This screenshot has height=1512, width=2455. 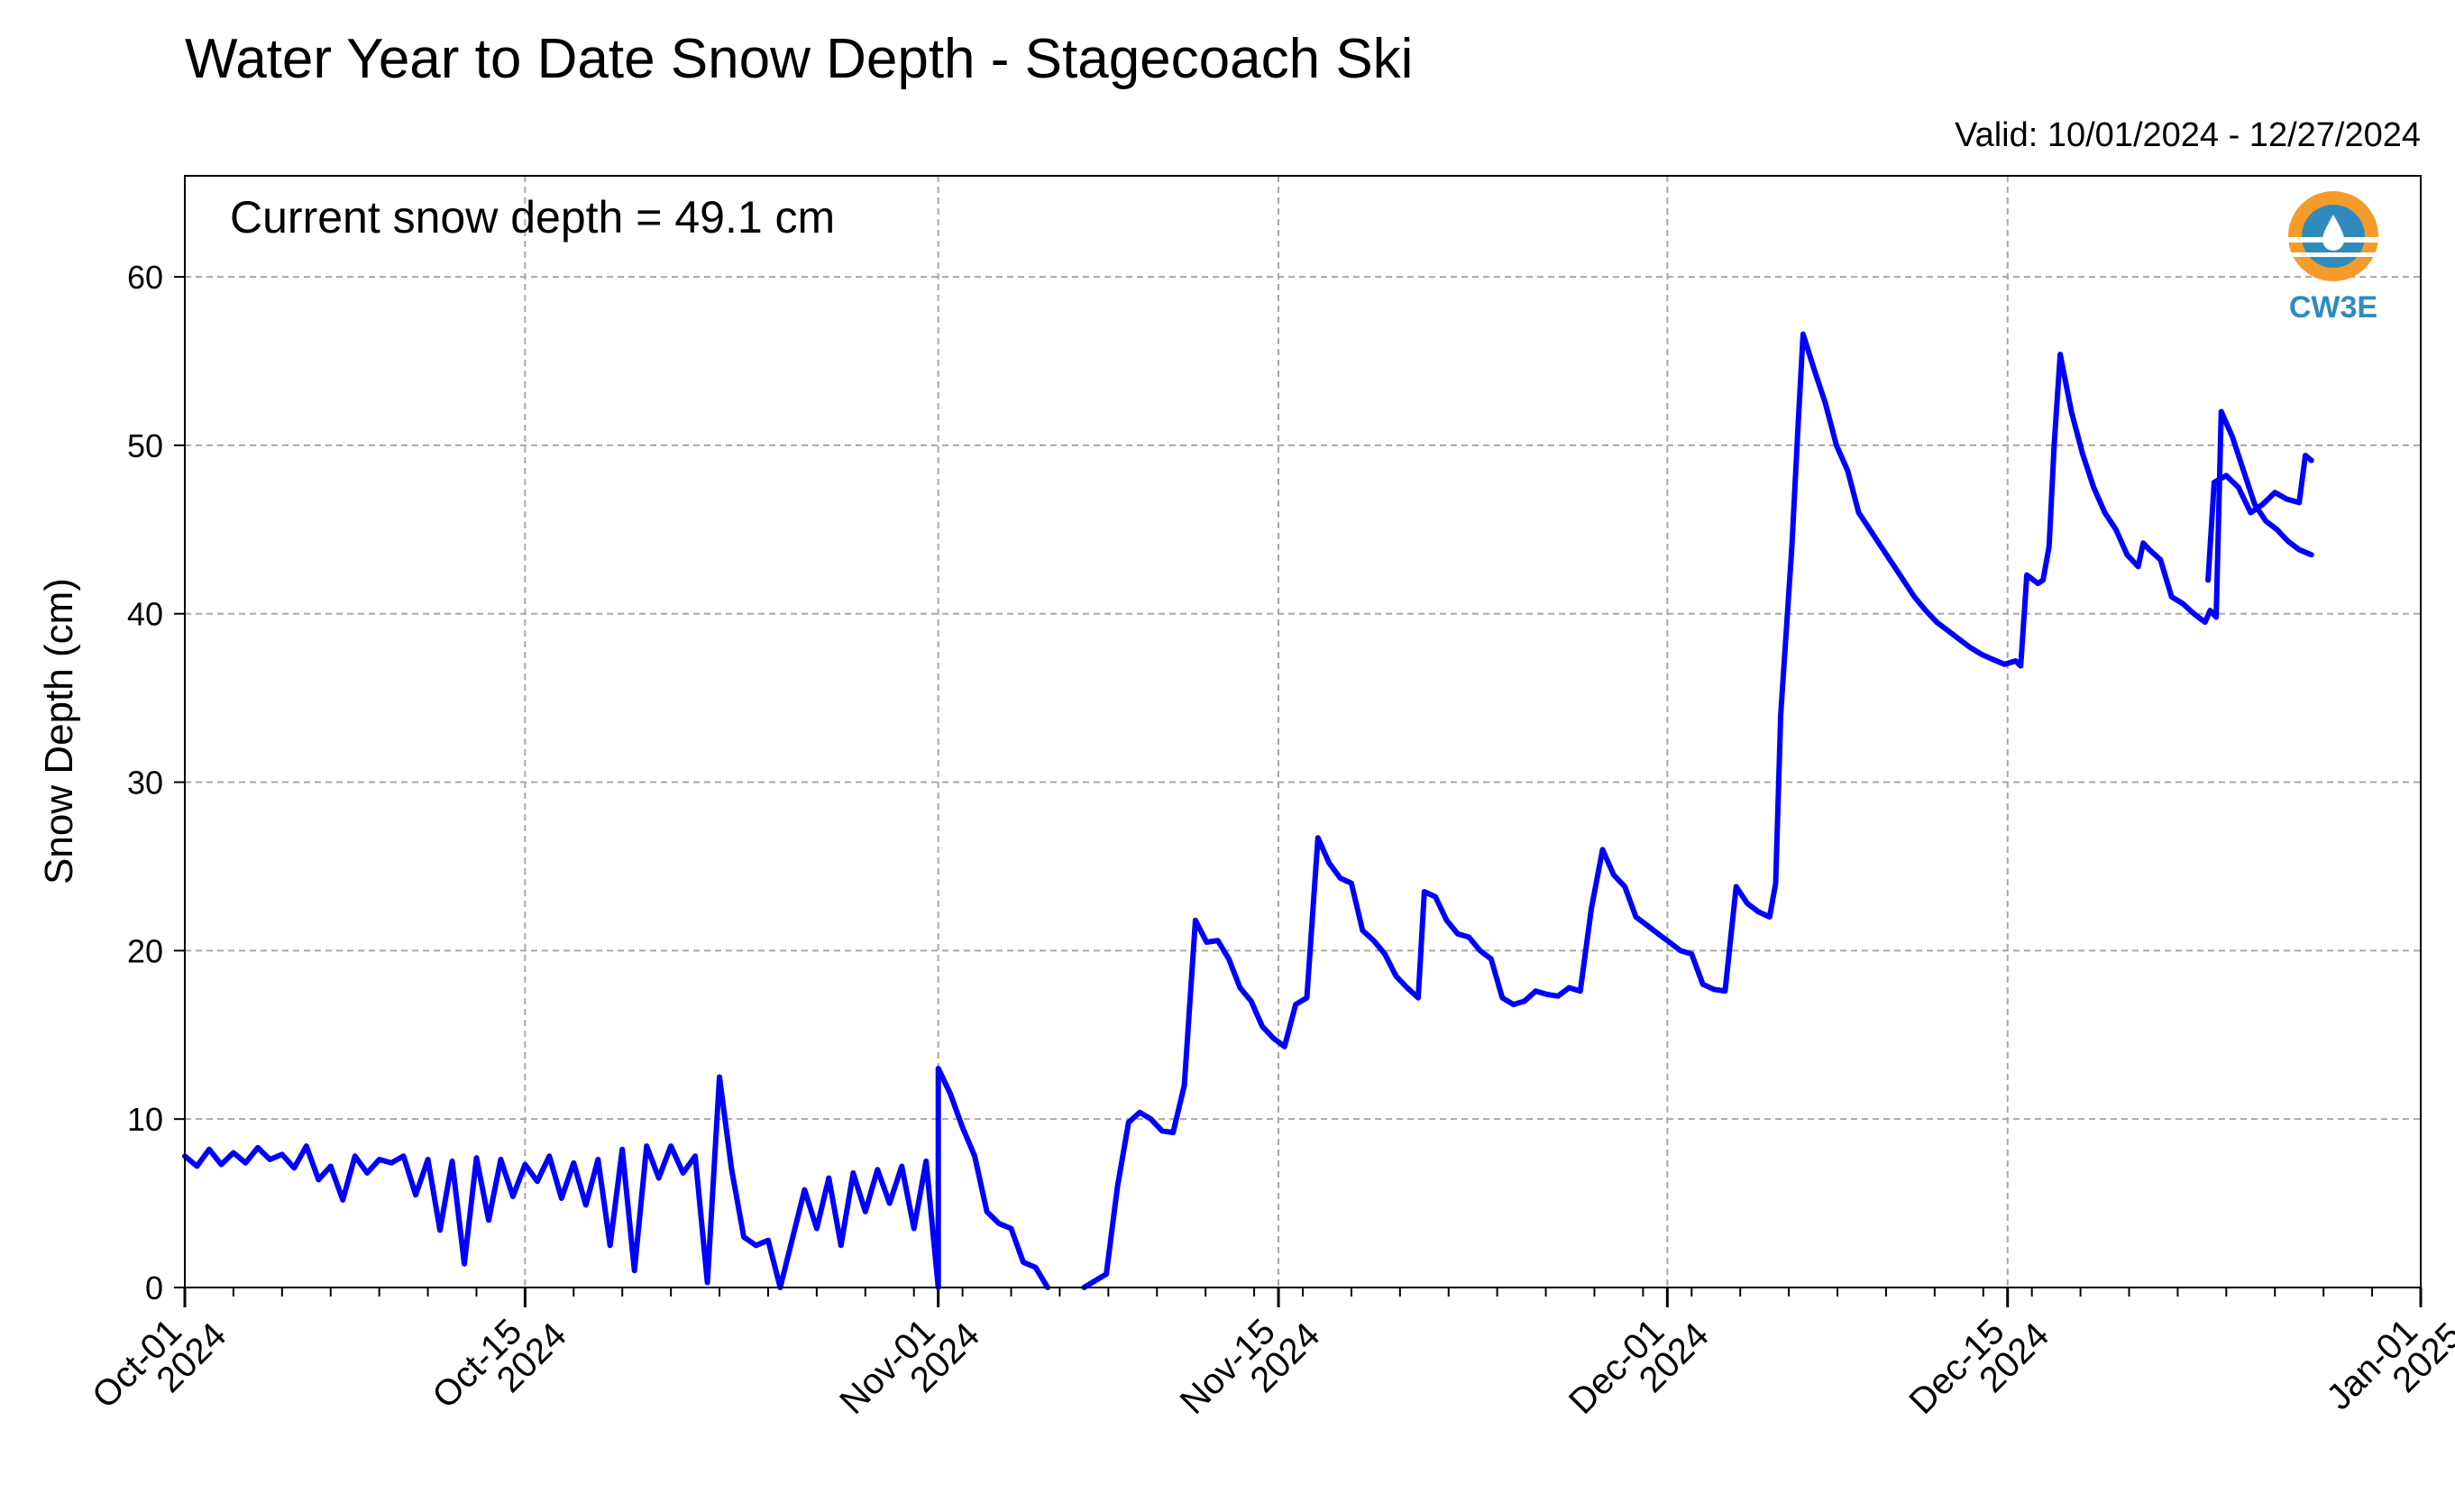 What do you see at coordinates (145, 1119) in the screenshot?
I see `y-tick-label: 10` at bounding box center [145, 1119].